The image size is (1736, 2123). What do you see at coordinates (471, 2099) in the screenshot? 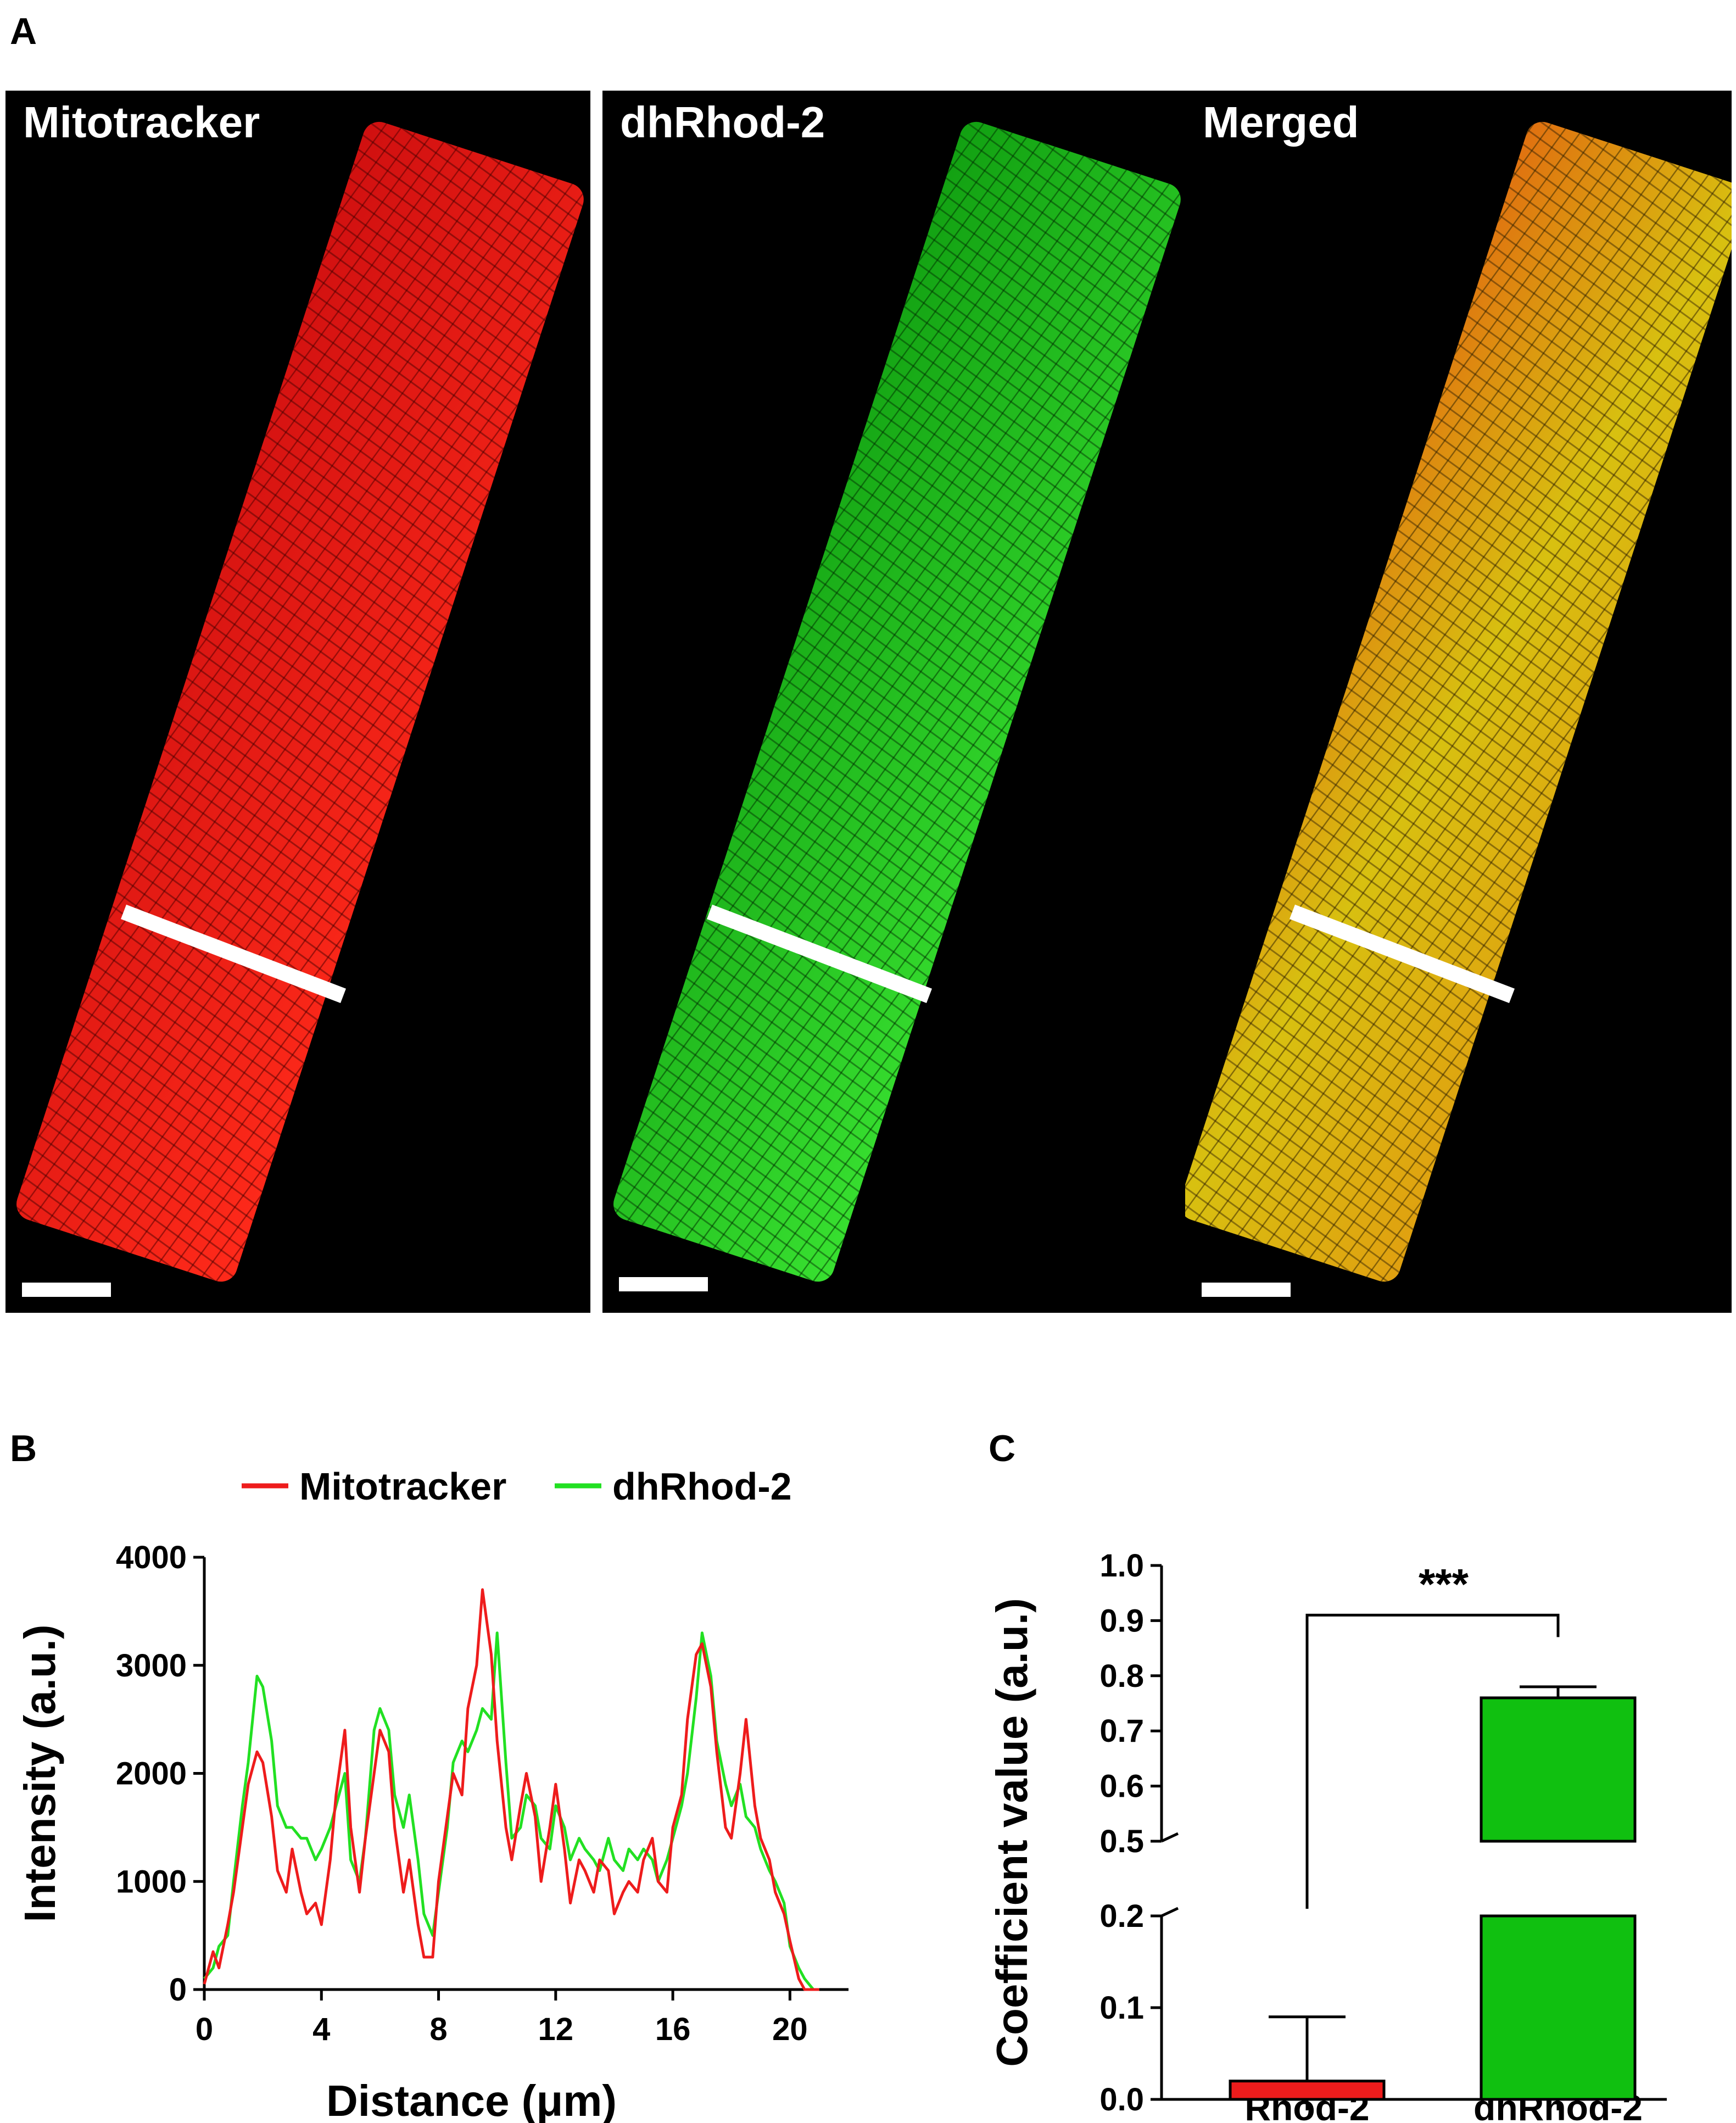
I see `x-axis-title: Distance (μm)` at bounding box center [471, 2099].